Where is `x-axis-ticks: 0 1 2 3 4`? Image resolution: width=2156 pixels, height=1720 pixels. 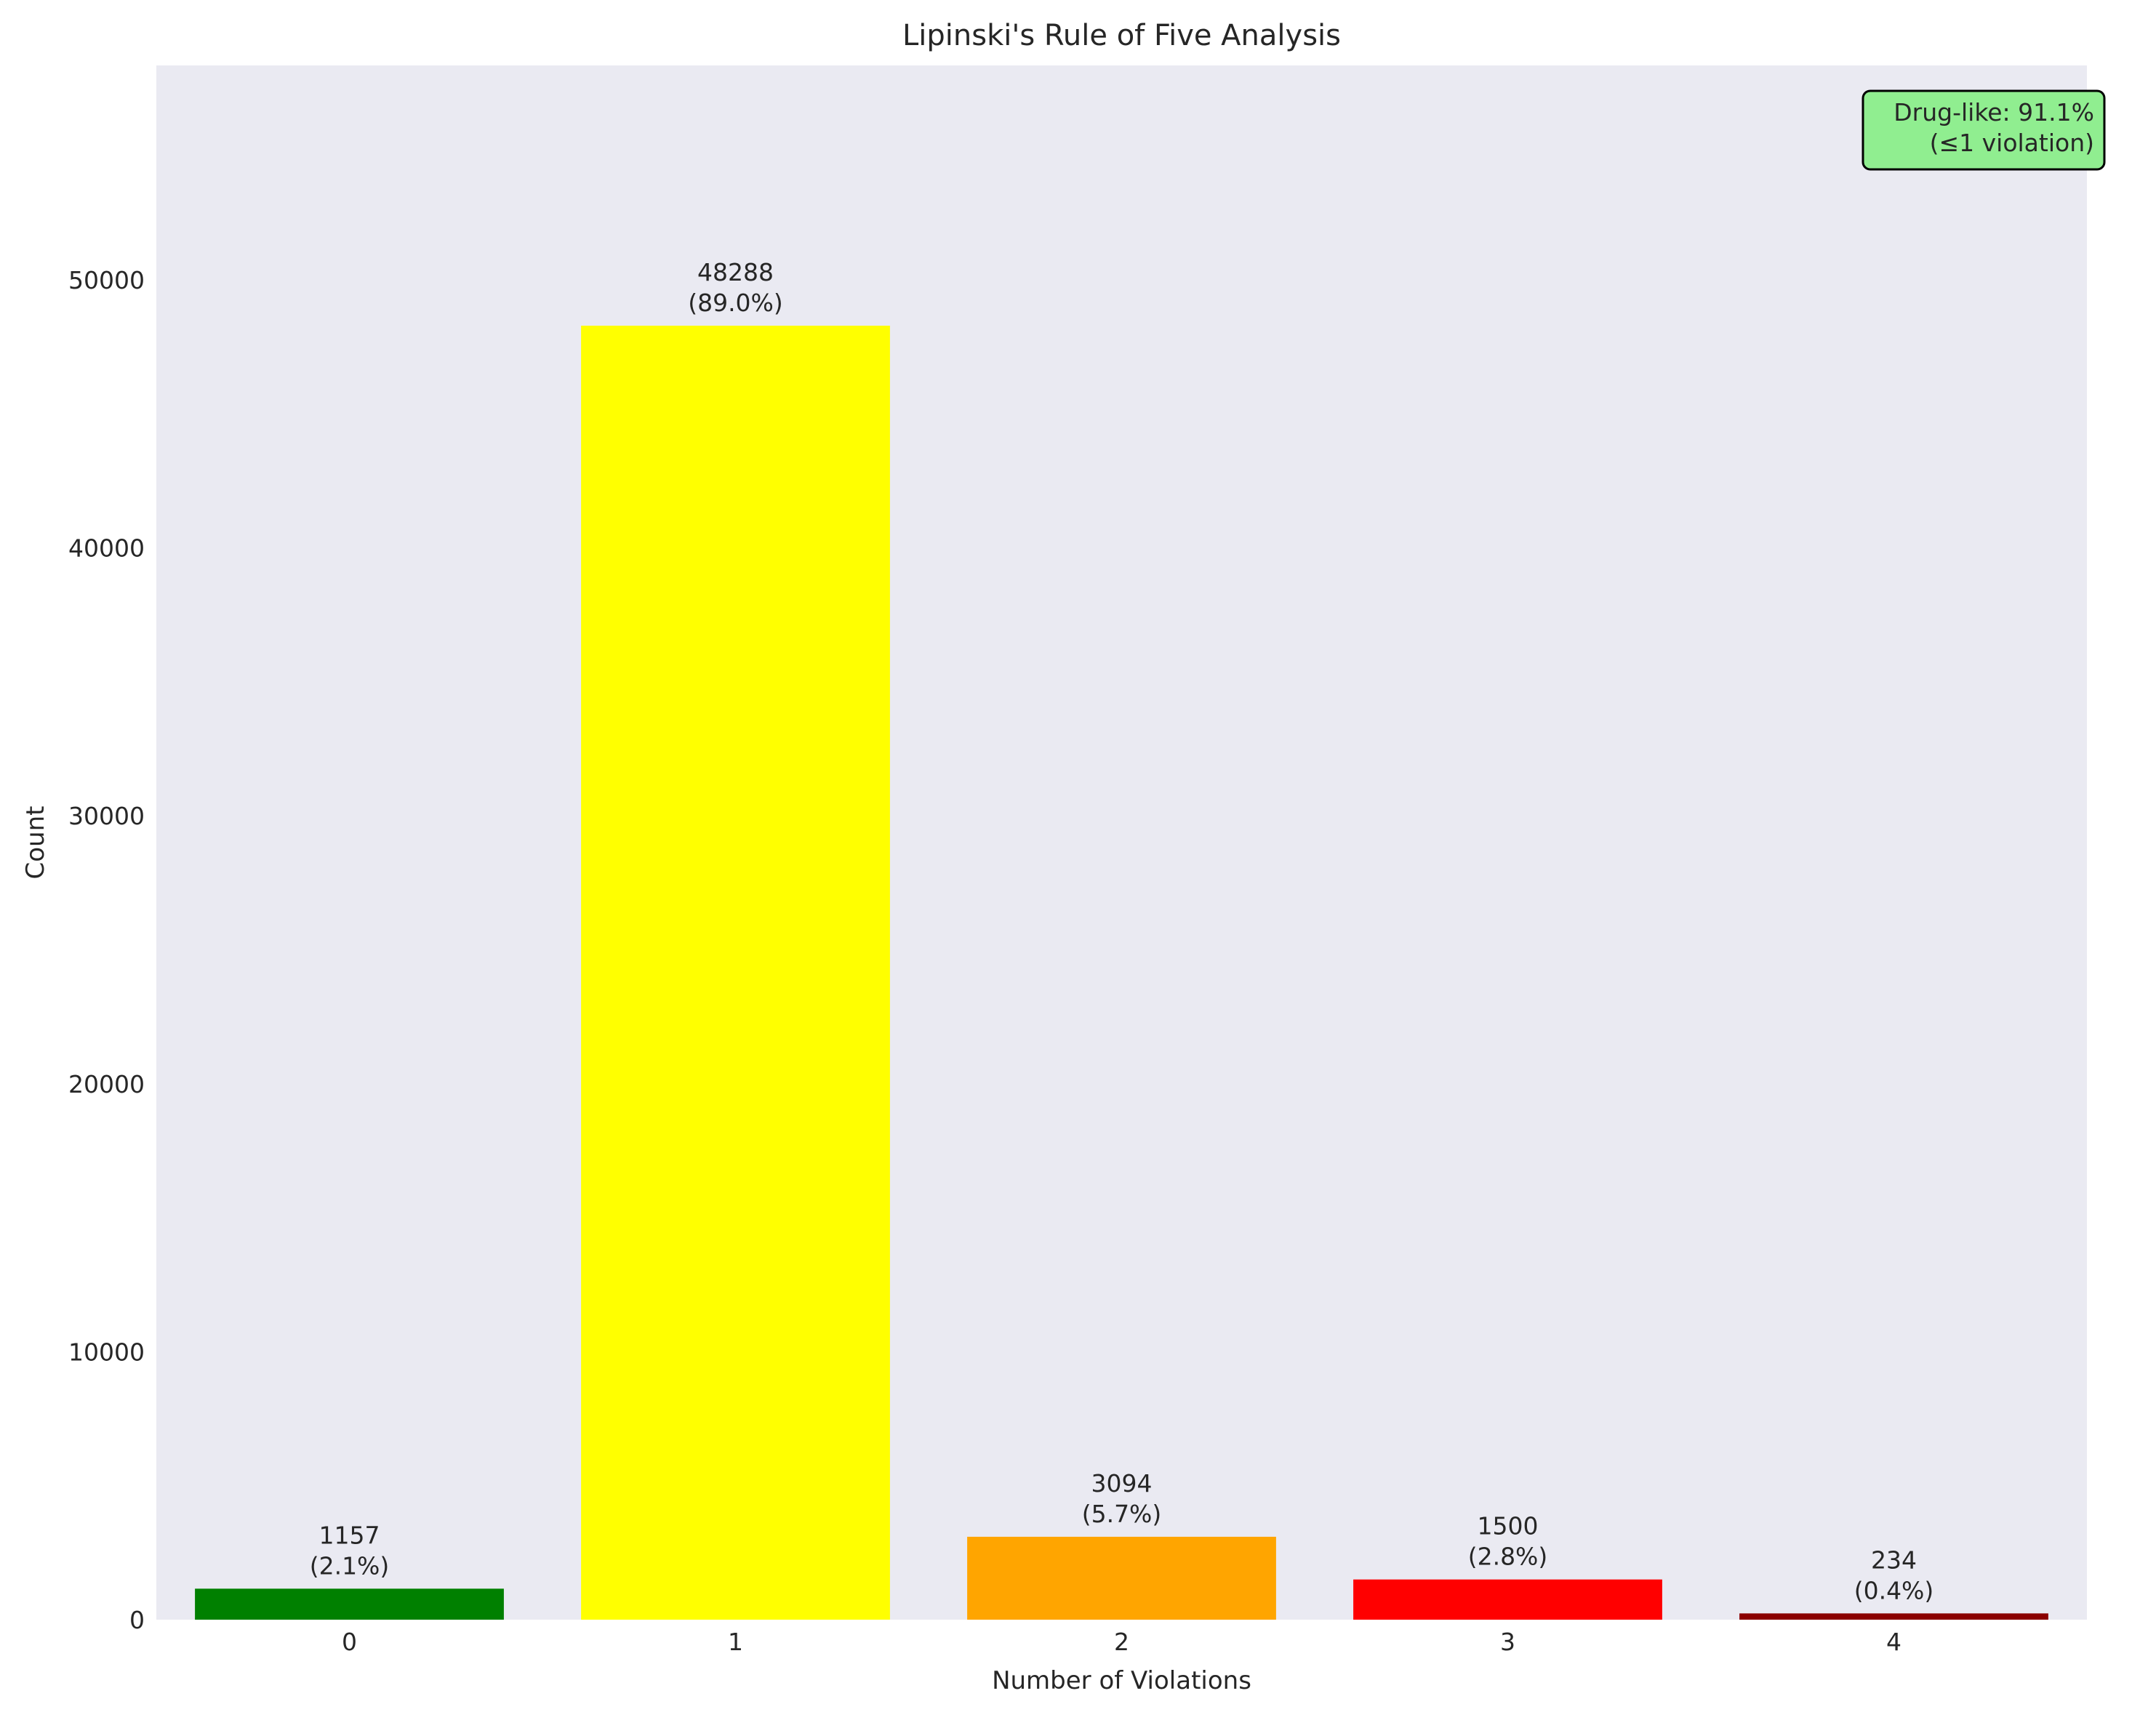
x-axis-ticks: 0 1 2 3 4 is located at coordinates (1121, 1642).